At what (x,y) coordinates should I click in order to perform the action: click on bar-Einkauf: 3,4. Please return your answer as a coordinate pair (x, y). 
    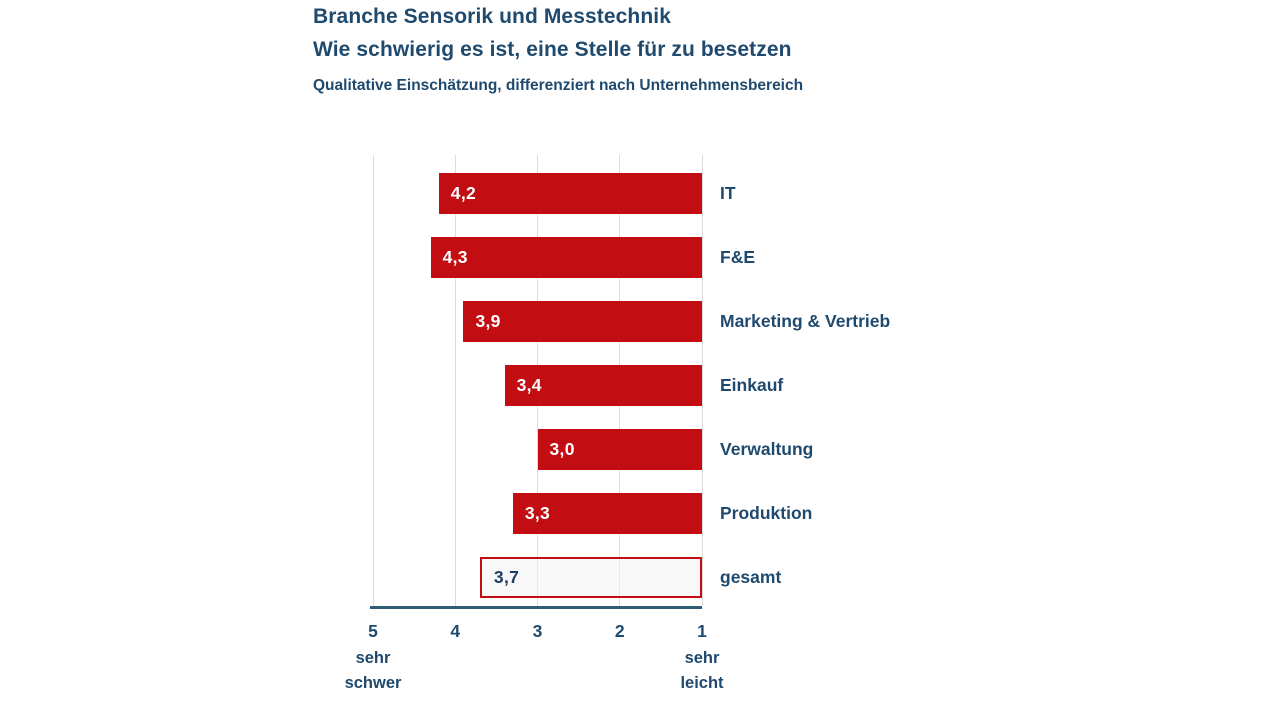
    Looking at the image, I should click on (603, 385).